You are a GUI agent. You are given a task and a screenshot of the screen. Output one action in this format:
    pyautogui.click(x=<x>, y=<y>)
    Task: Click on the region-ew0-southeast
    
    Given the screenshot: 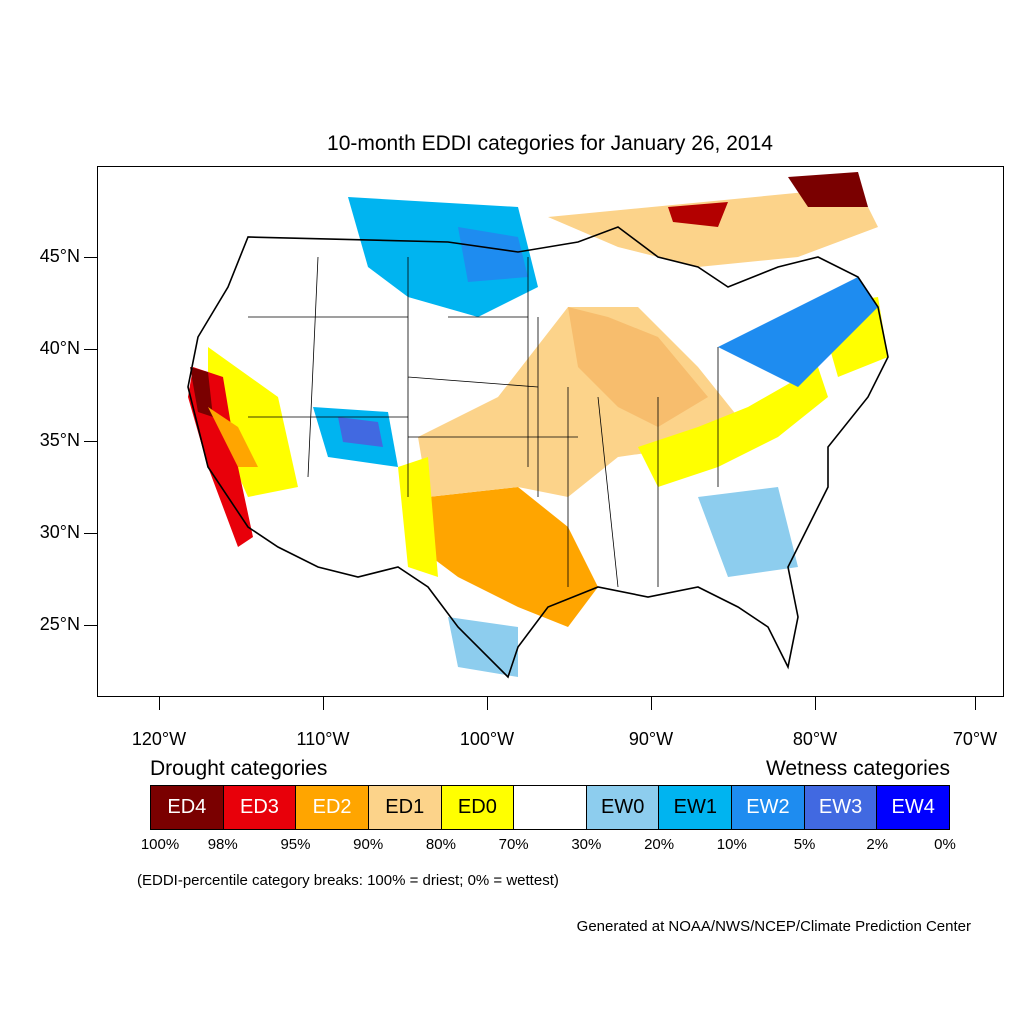 What is the action you would take?
    pyautogui.click(x=748, y=532)
    